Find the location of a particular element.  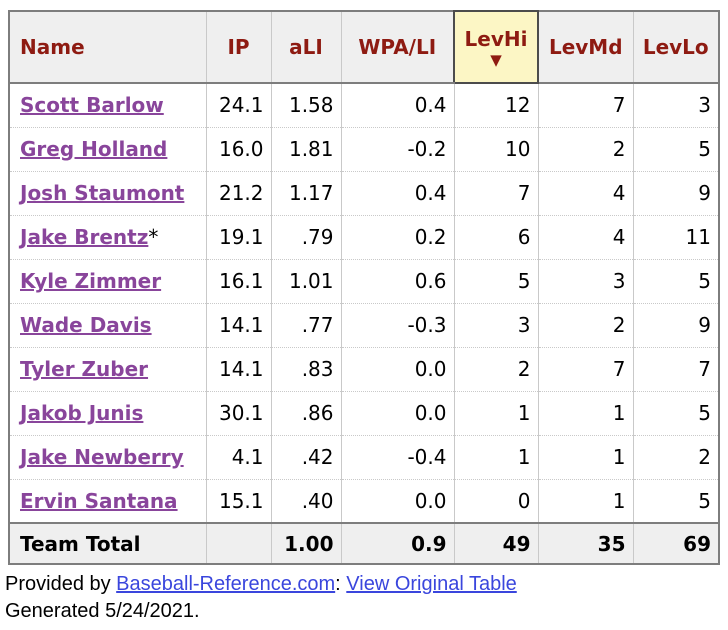

player-cell: Jake Brentz* is located at coordinates (108, 236).